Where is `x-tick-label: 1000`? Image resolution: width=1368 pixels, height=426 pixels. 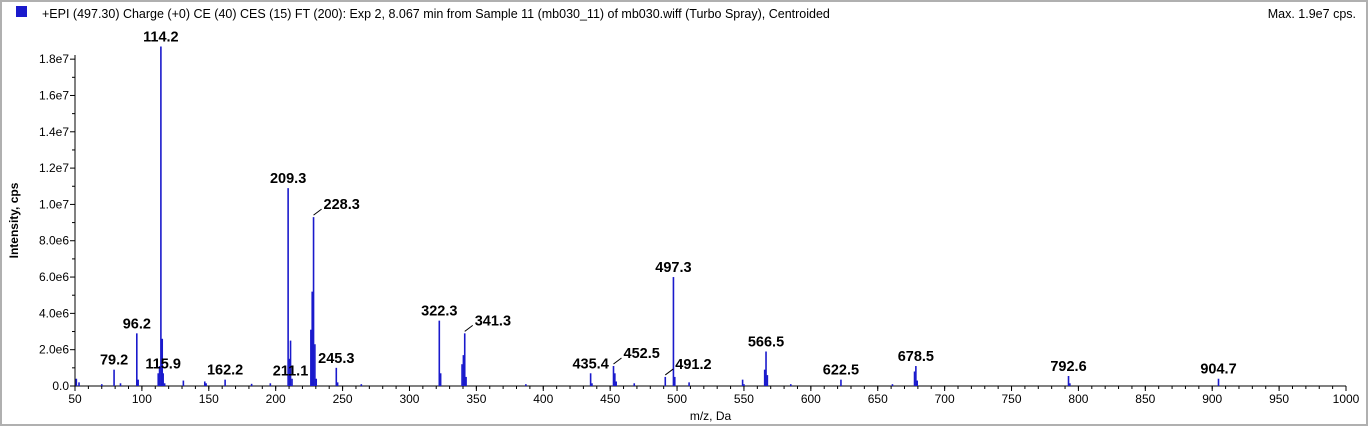 x-tick-label: 1000 is located at coordinates (1346, 399).